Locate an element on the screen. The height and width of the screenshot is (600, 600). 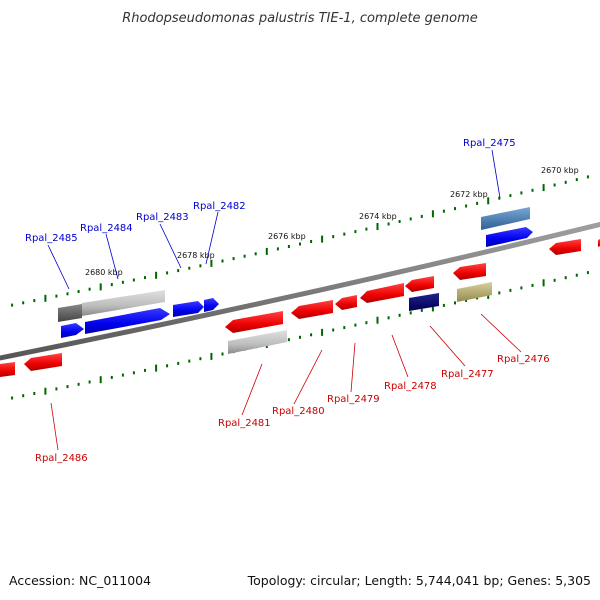
gene-label-rpal-2482: Rpal_2482 is located at coordinates (219, 206).